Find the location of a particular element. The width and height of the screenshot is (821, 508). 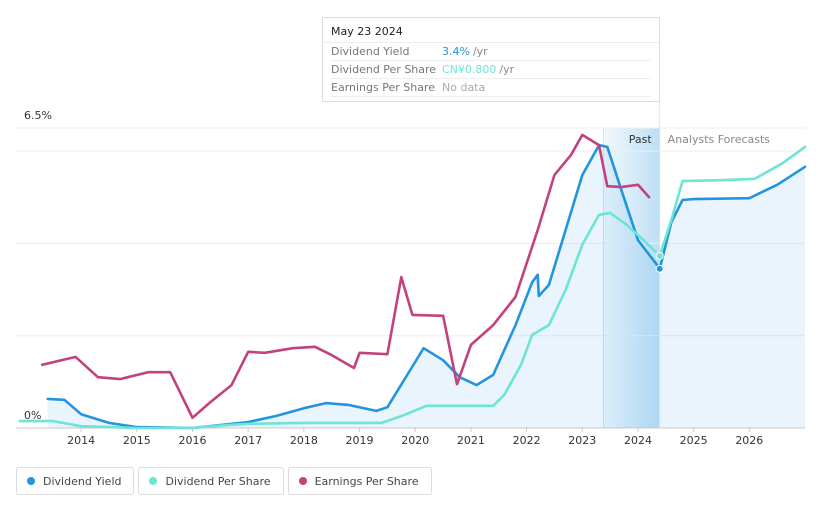

x-tick-label: 2020 is located at coordinates (415, 440).